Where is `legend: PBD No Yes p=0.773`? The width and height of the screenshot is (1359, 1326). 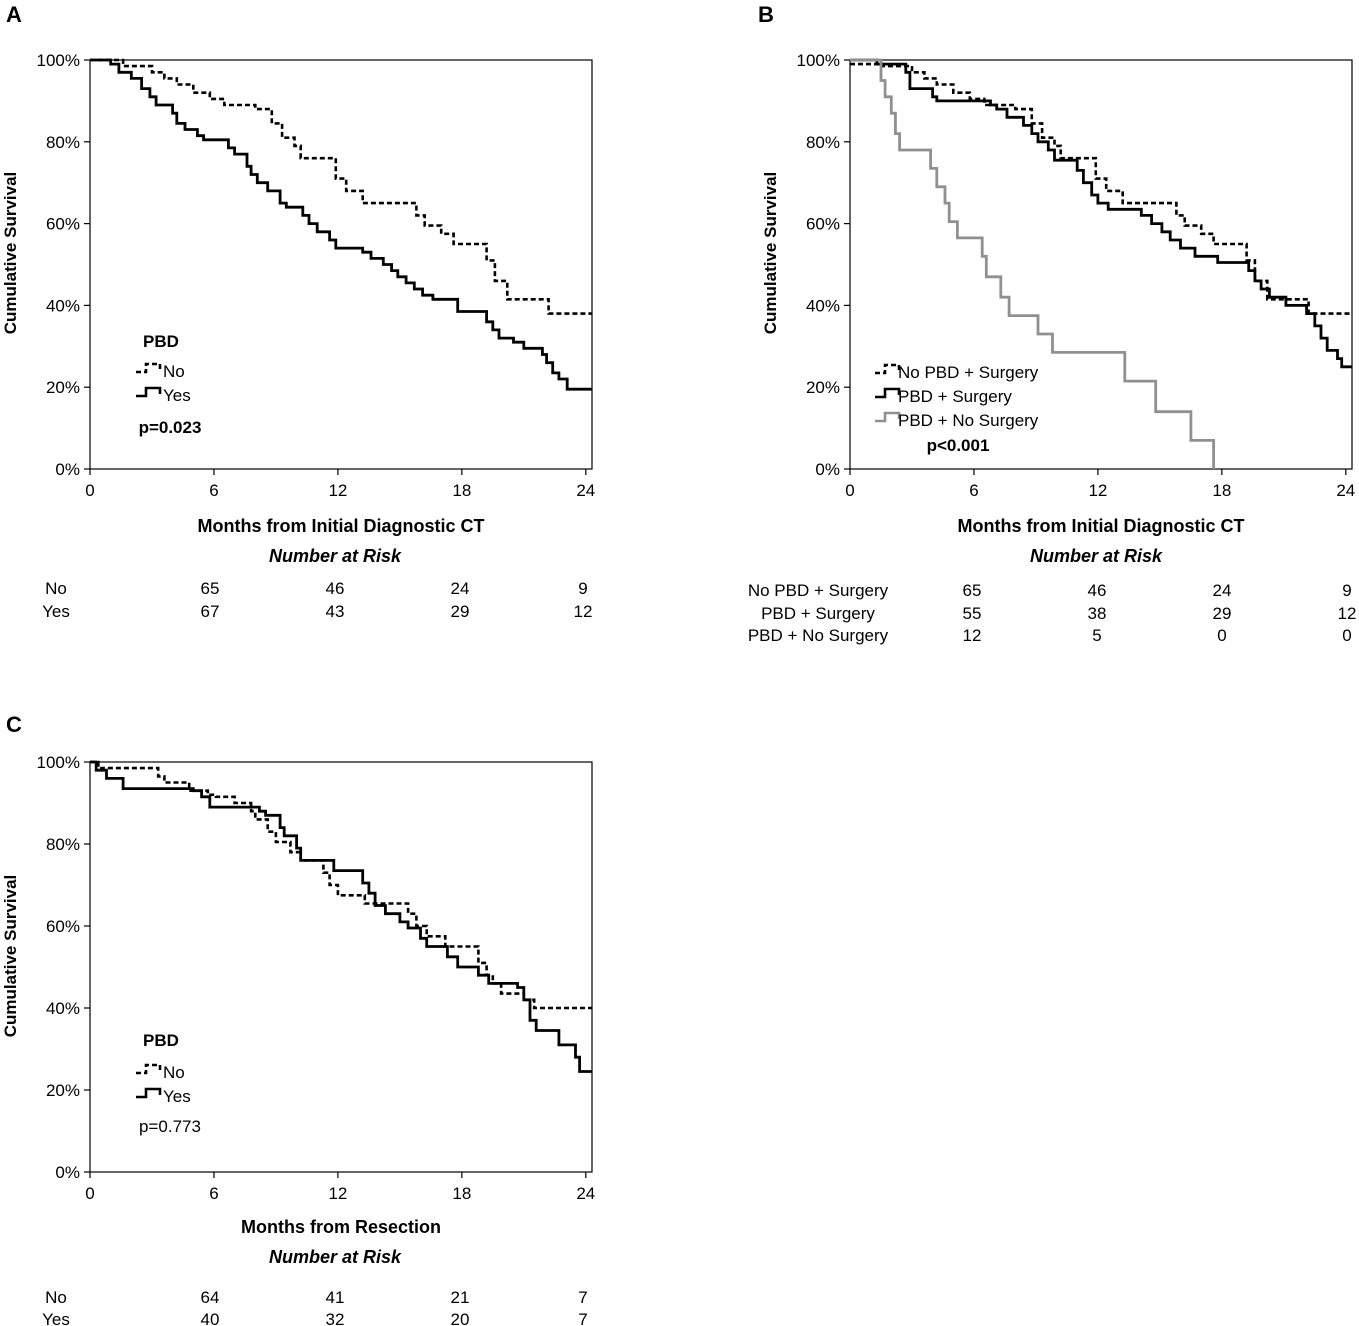
legend: PBD No Yes p=0.773 is located at coordinates (168, 1083).